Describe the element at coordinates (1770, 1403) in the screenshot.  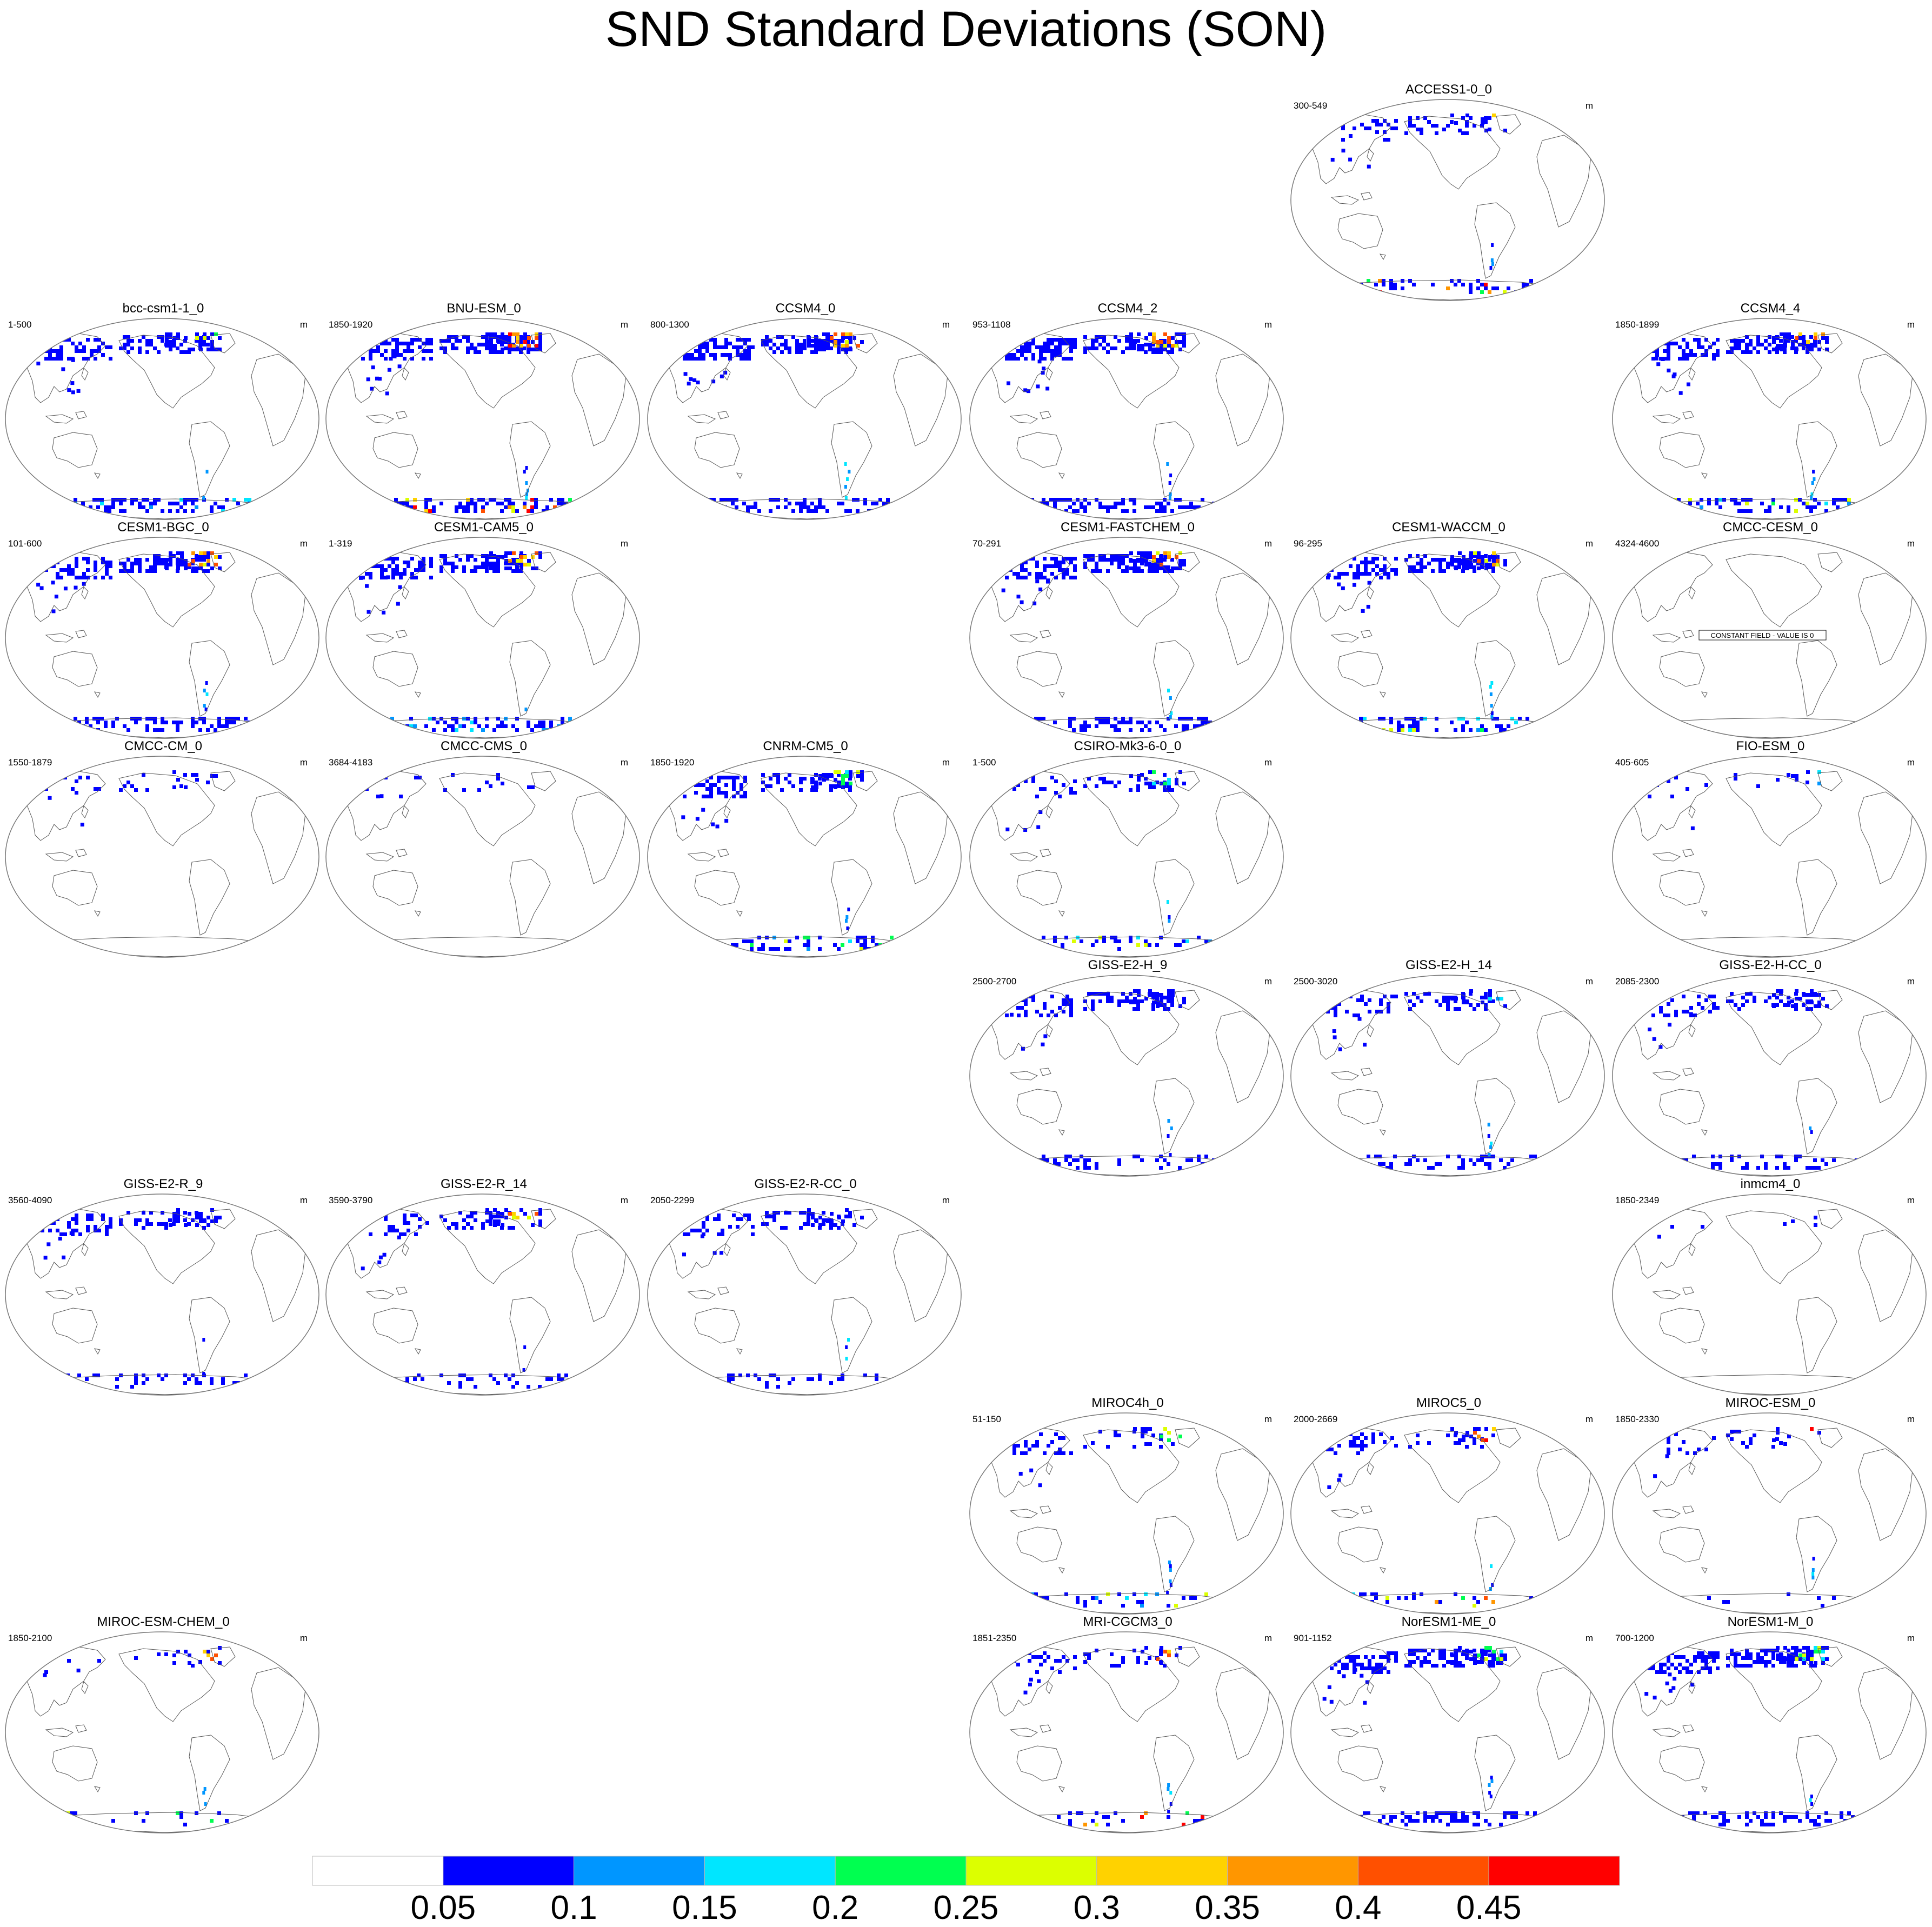
I see `panel-title: MIROC-ESM_0` at that location.